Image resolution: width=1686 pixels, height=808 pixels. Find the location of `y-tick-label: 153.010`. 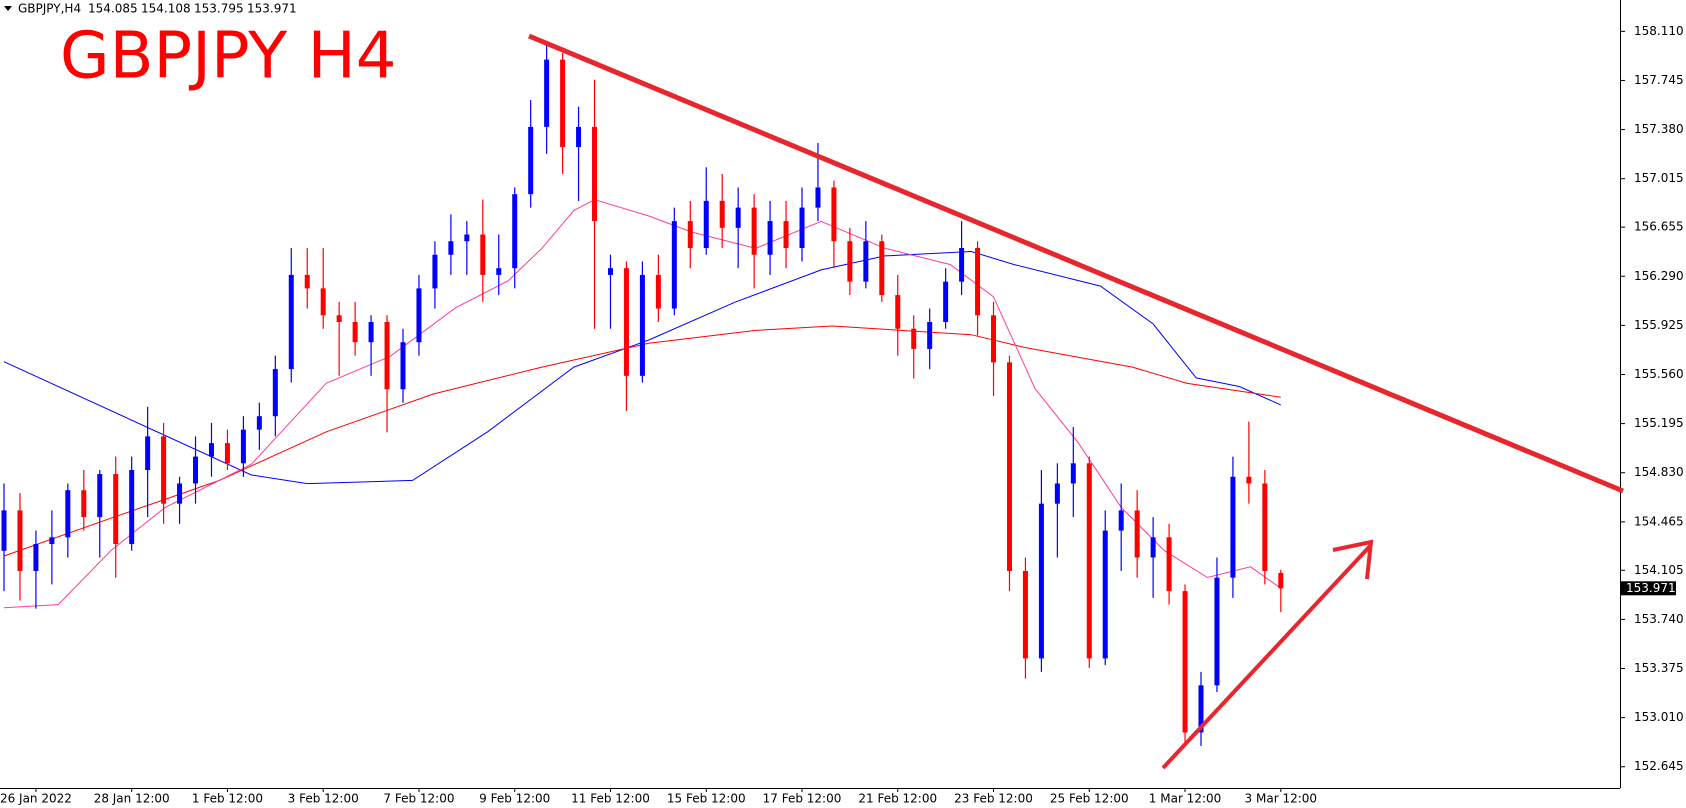

y-tick-label: 153.010 is located at coordinates (1659, 717).